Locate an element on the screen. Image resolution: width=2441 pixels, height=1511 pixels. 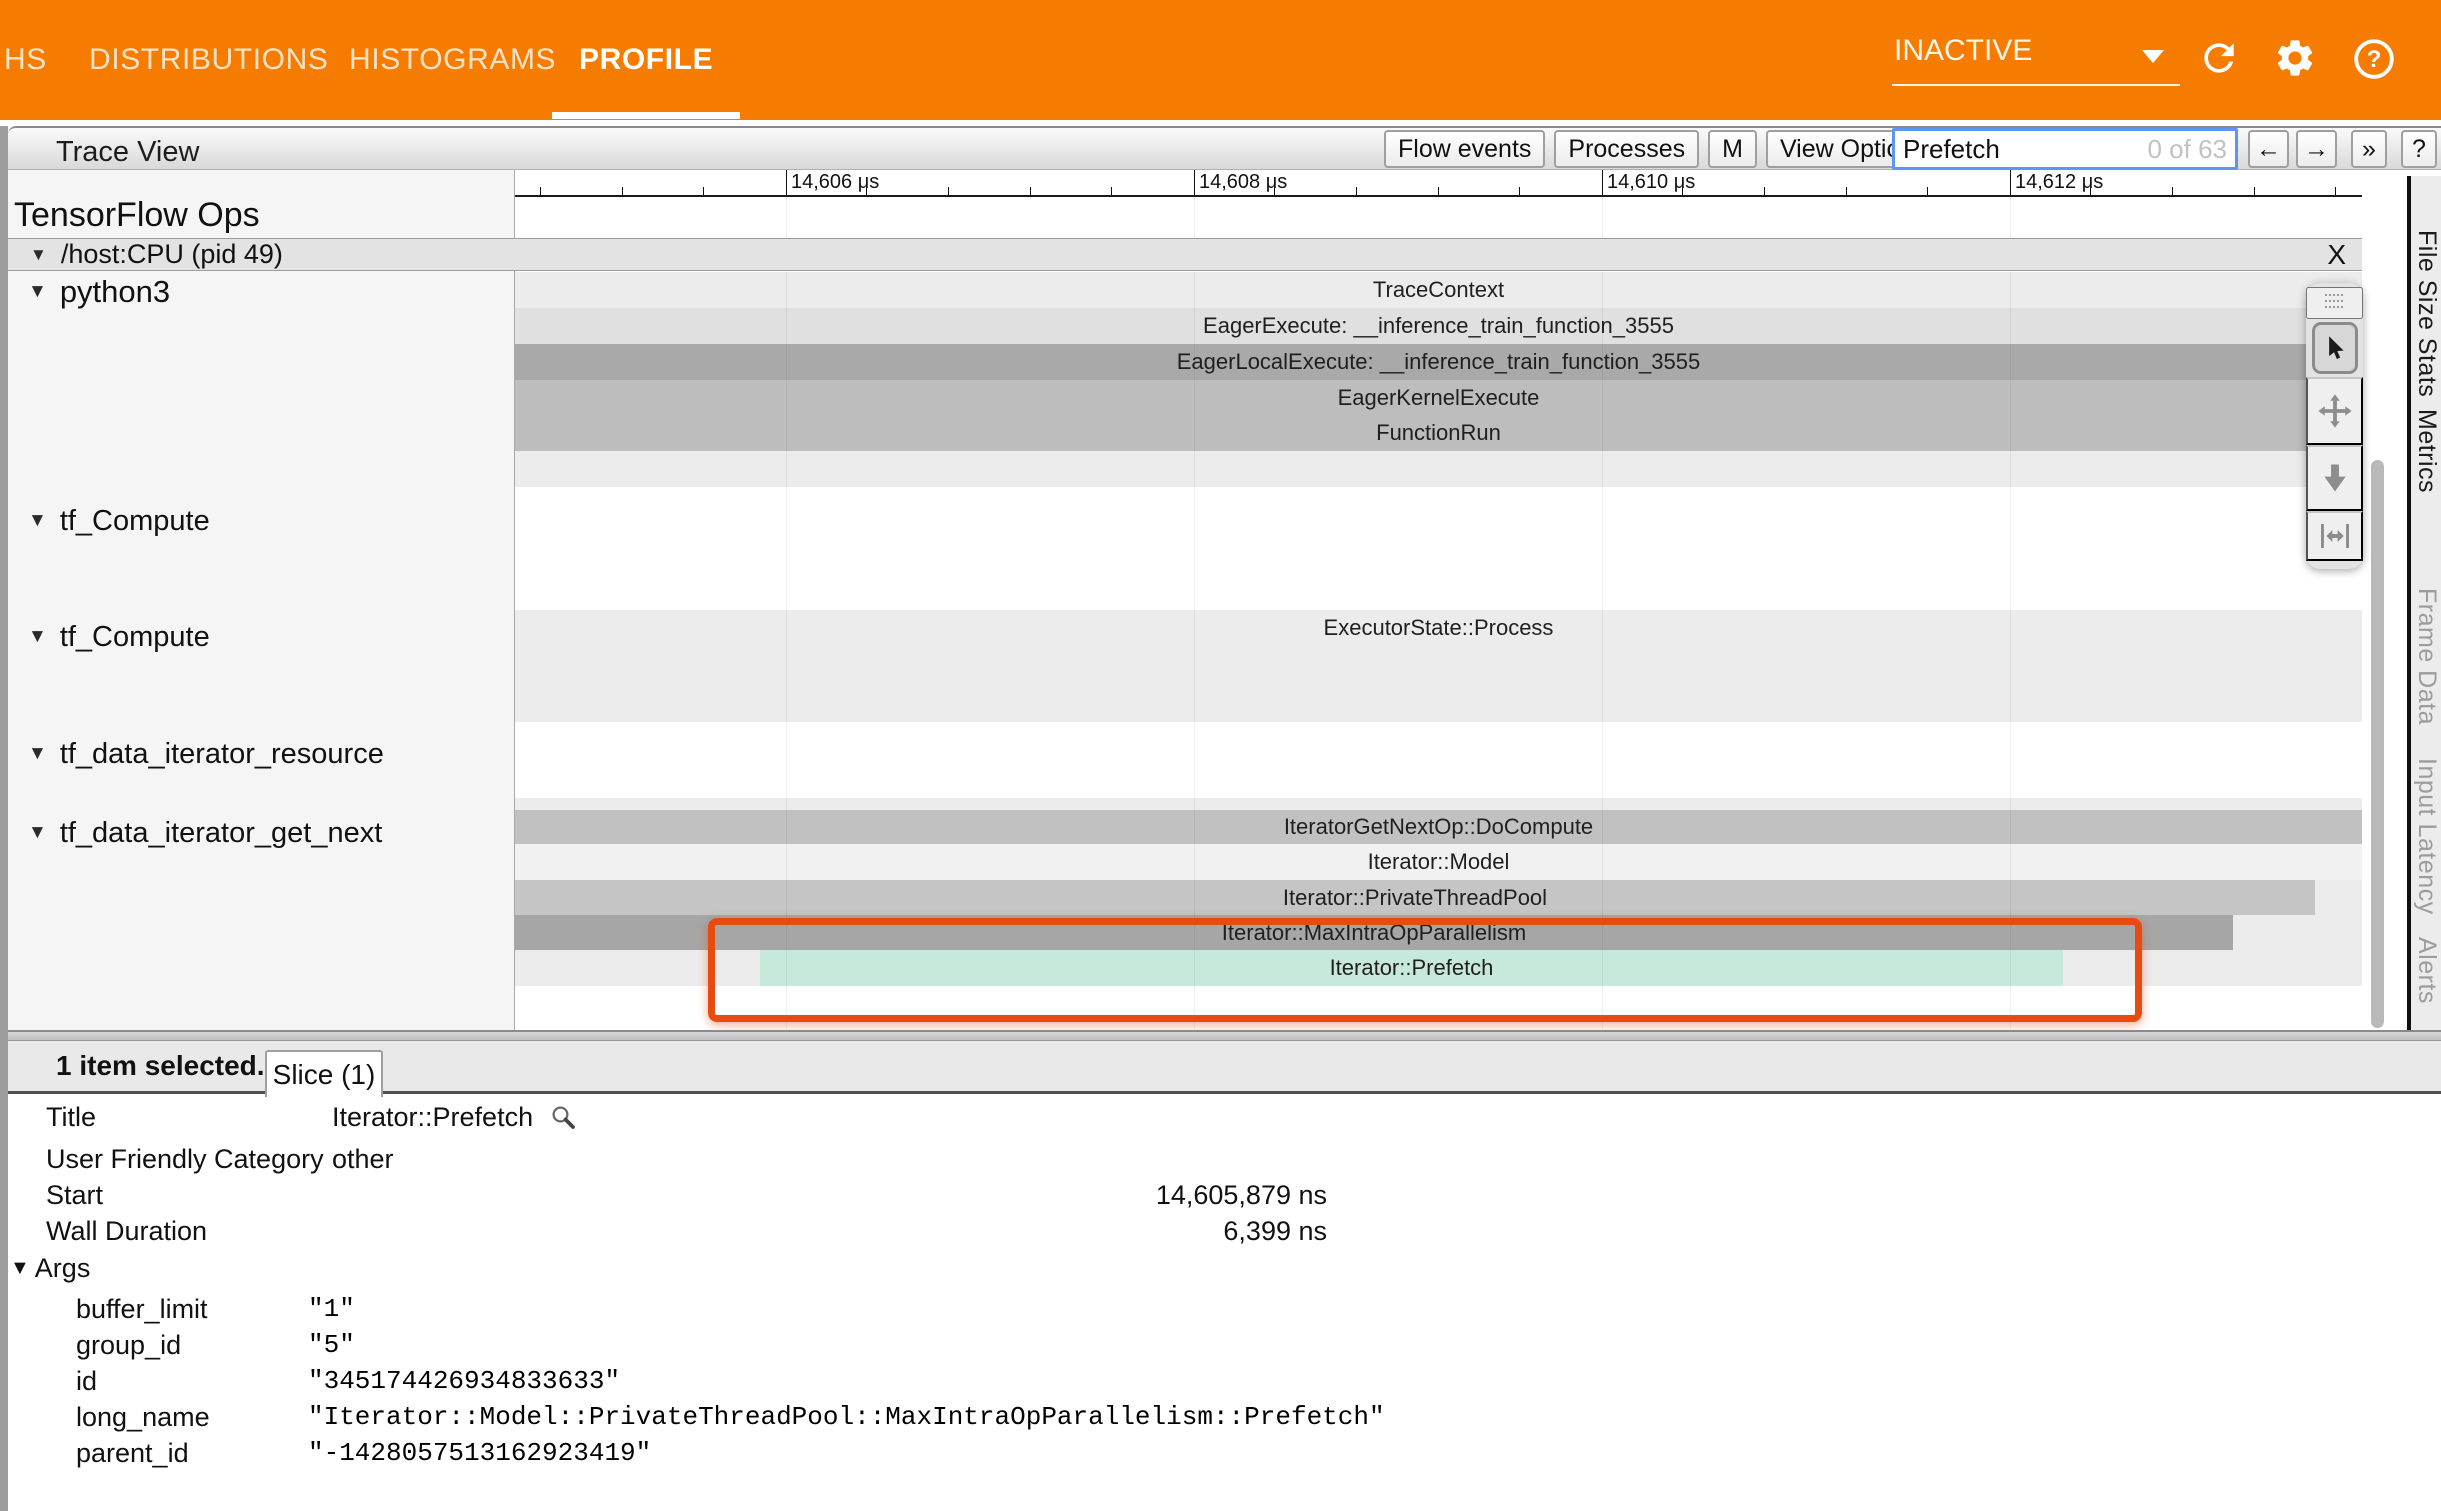
selection-highlight-box is located at coordinates (1425, 970).